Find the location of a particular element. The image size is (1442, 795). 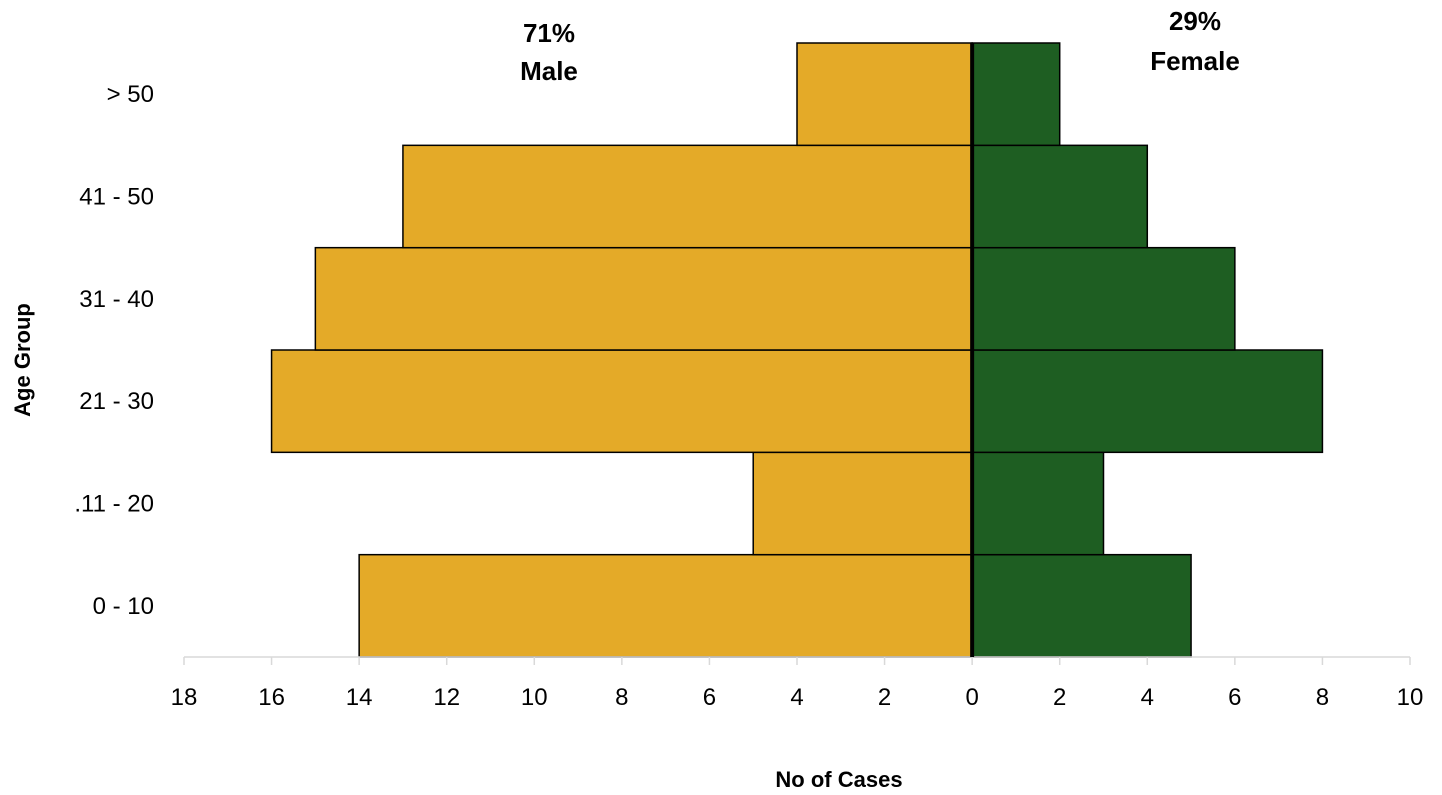

x-tick-label: 16 is located at coordinates (271, 697).